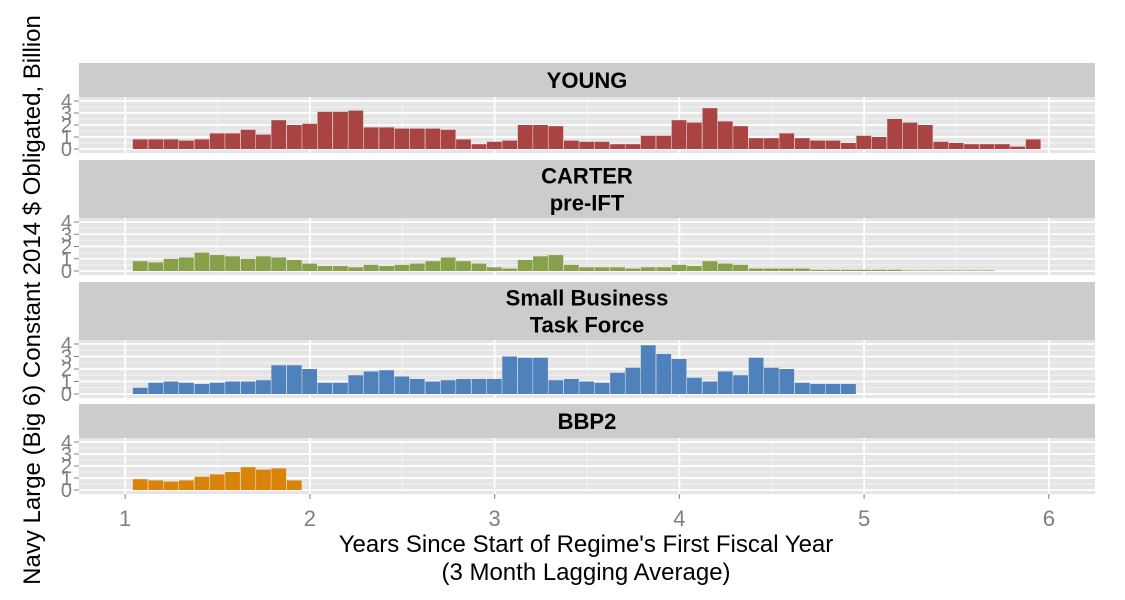 The height and width of the screenshot is (600, 1125). Describe the element at coordinates (125, 518) in the screenshot. I see `x-tick-label: 1` at that location.